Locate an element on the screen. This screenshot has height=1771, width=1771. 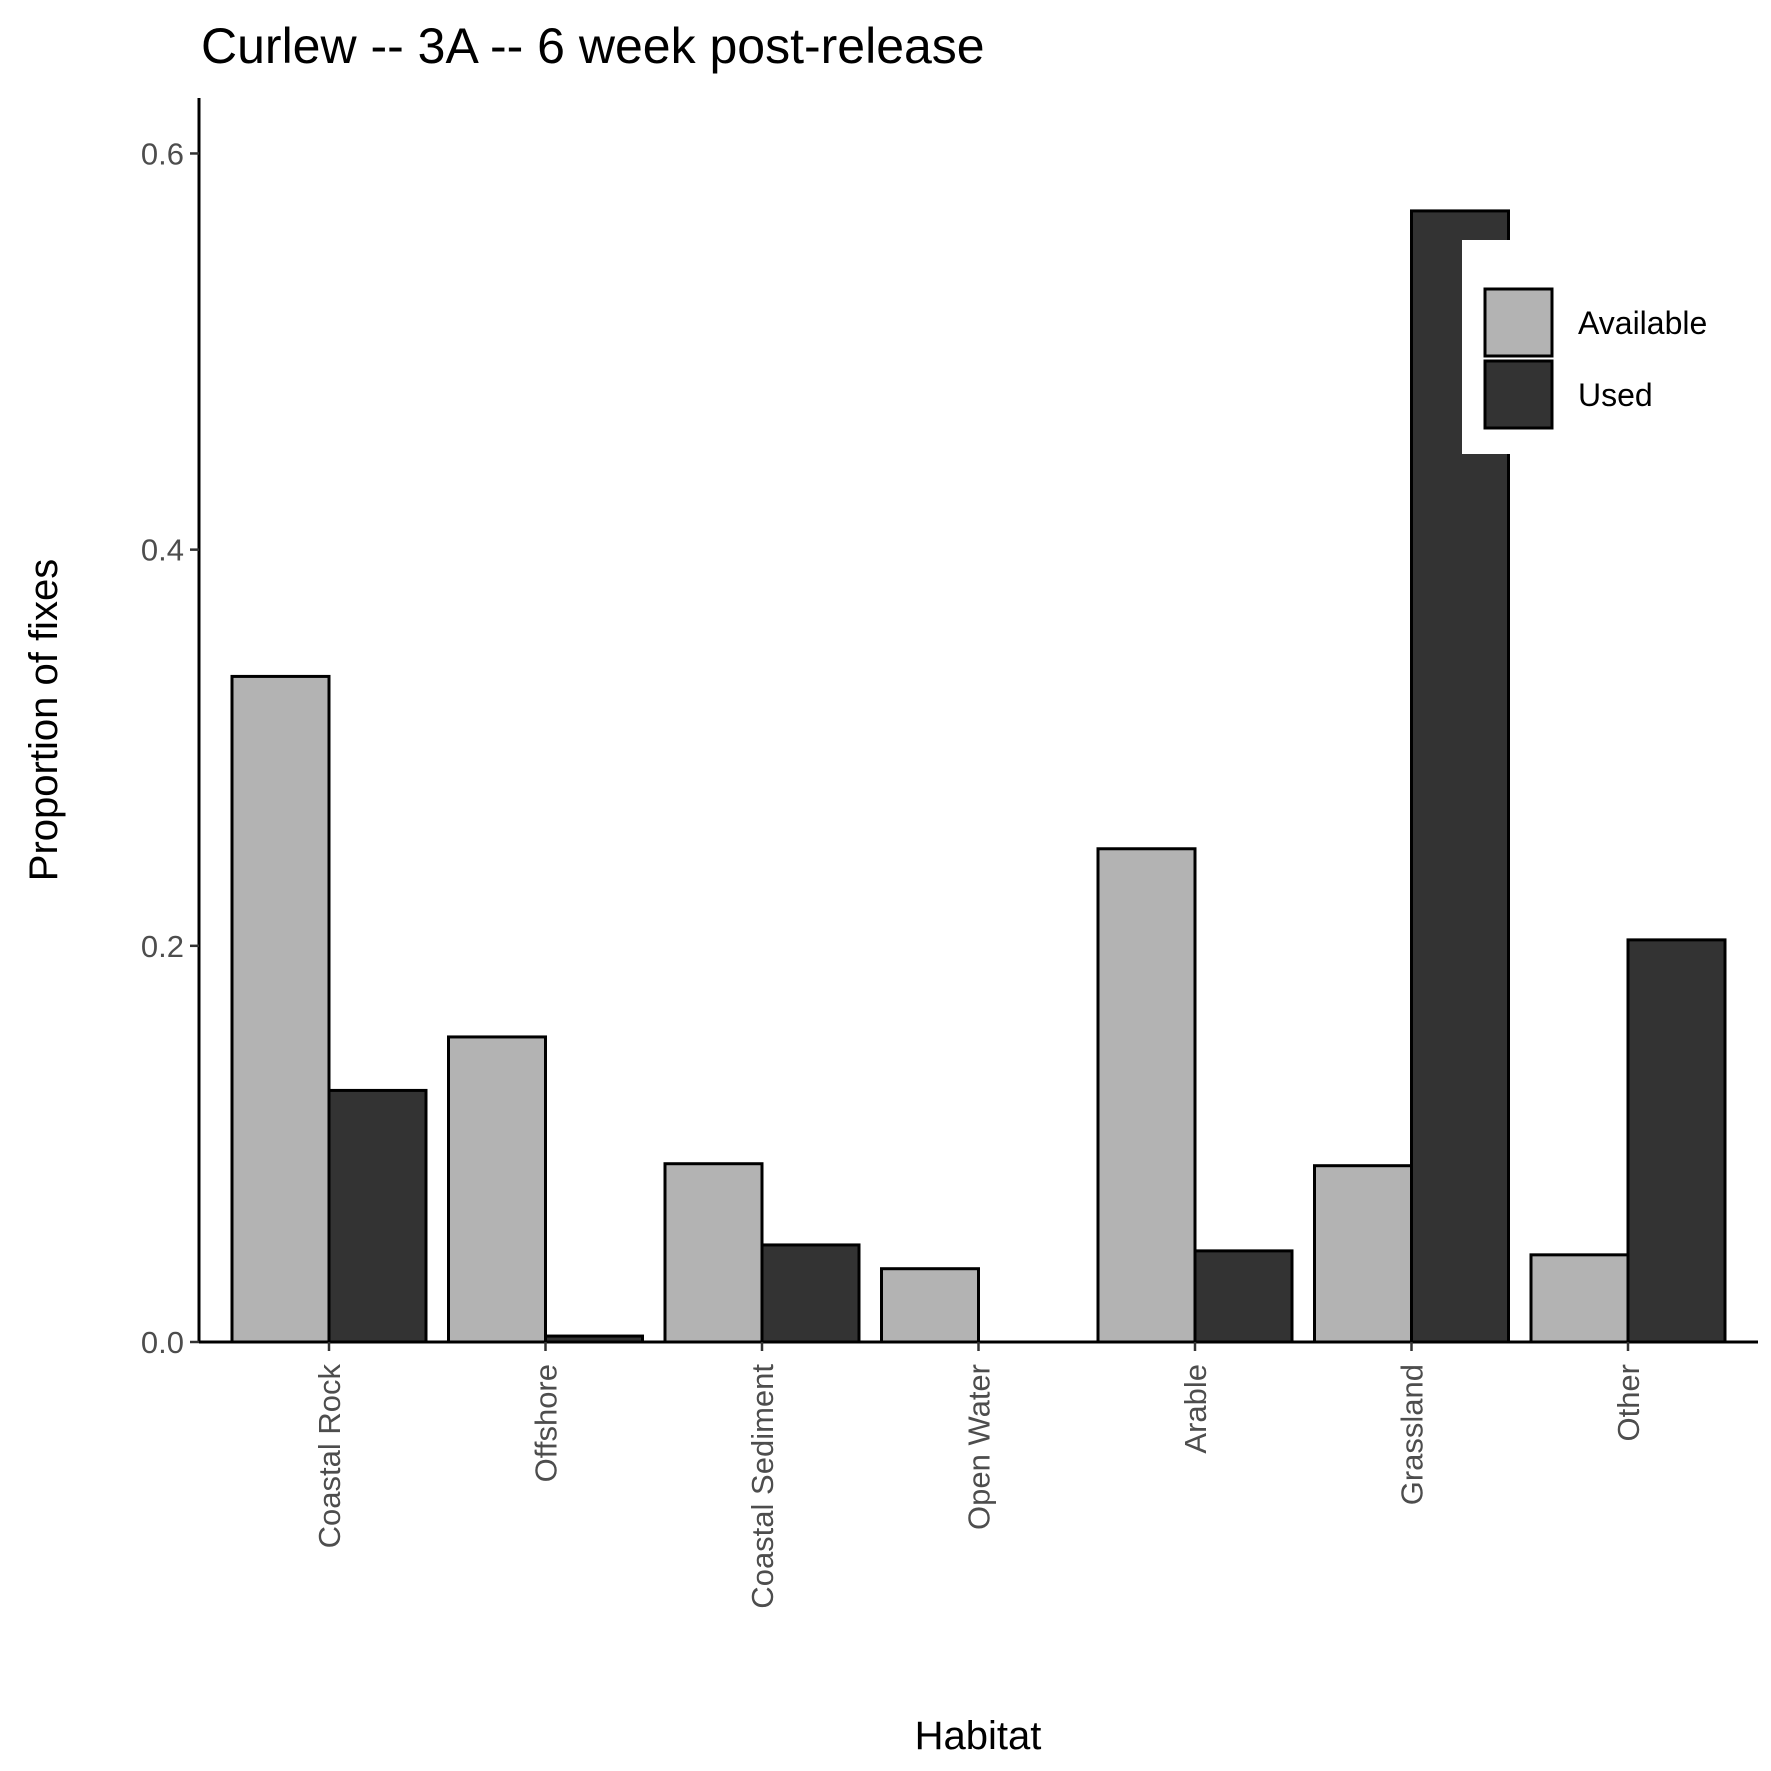
y-tick-label: 0.0 is located at coordinates (162, 1342).